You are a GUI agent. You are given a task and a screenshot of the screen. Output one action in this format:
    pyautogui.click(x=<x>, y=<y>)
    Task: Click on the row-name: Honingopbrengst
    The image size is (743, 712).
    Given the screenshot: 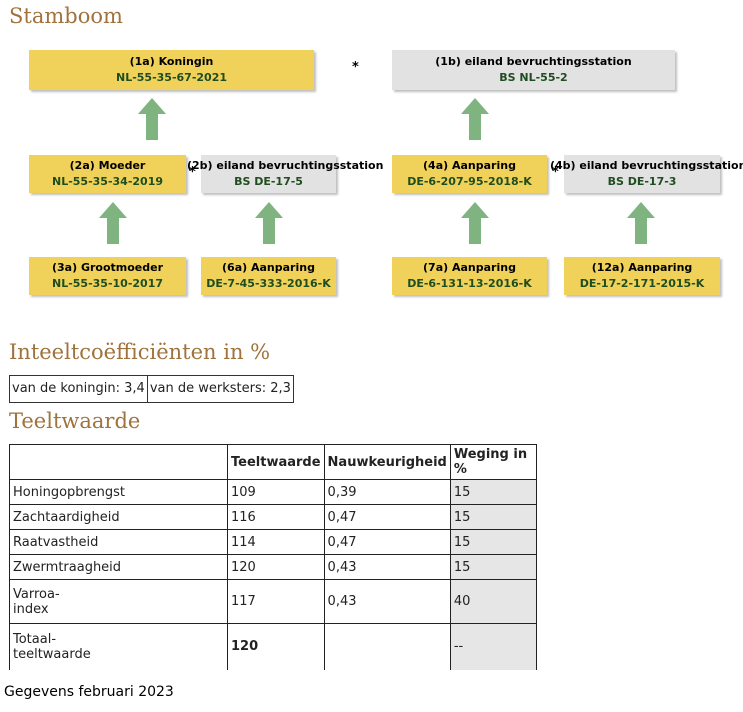 What is the action you would take?
    pyautogui.click(x=118, y=492)
    